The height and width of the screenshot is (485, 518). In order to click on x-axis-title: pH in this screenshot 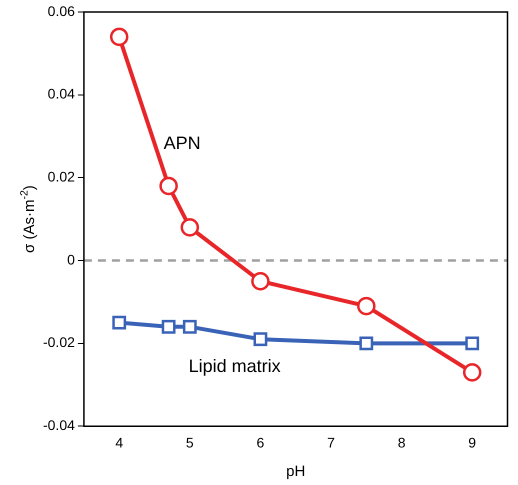, I will do `click(296, 471)`.